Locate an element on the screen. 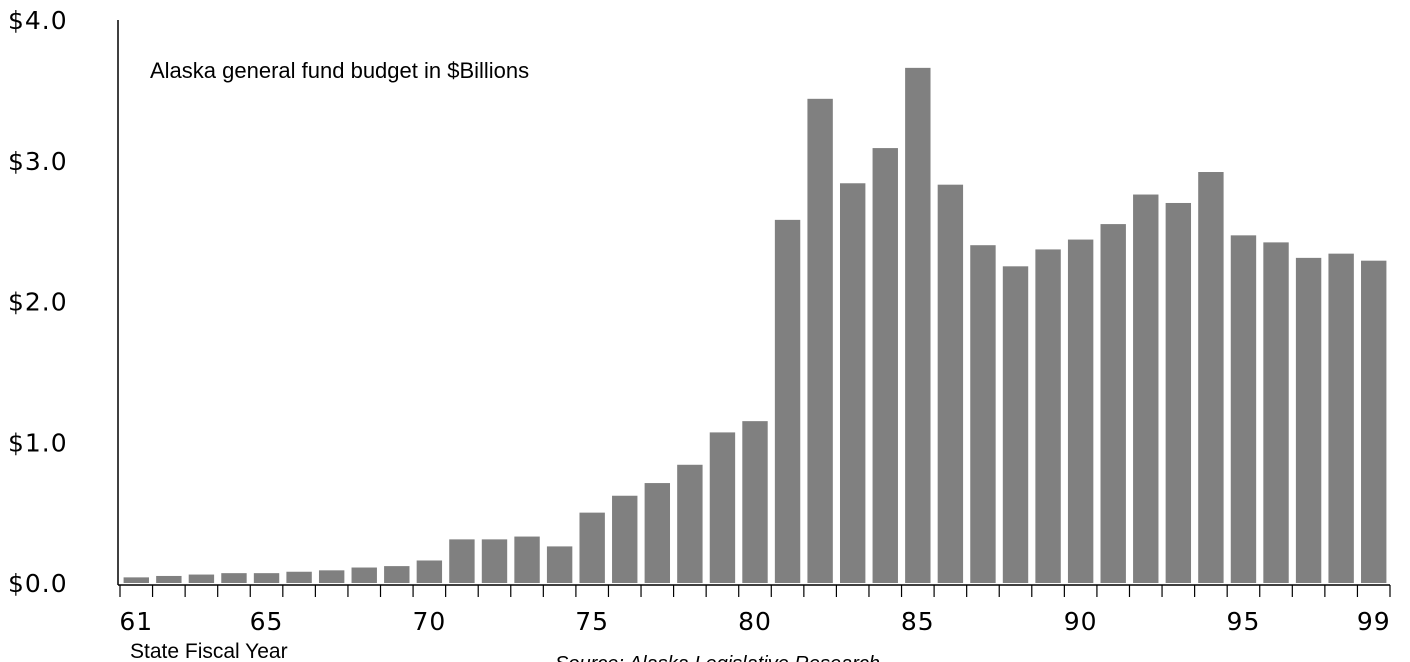  y-tick-label: $4.0 is located at coordinates (38, 20).